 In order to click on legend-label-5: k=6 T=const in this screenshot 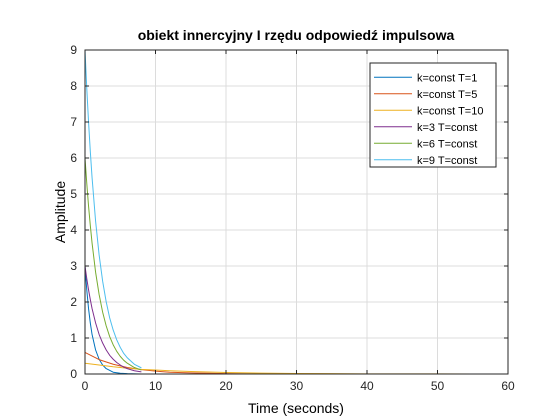, I will do `click(447, 144)`.